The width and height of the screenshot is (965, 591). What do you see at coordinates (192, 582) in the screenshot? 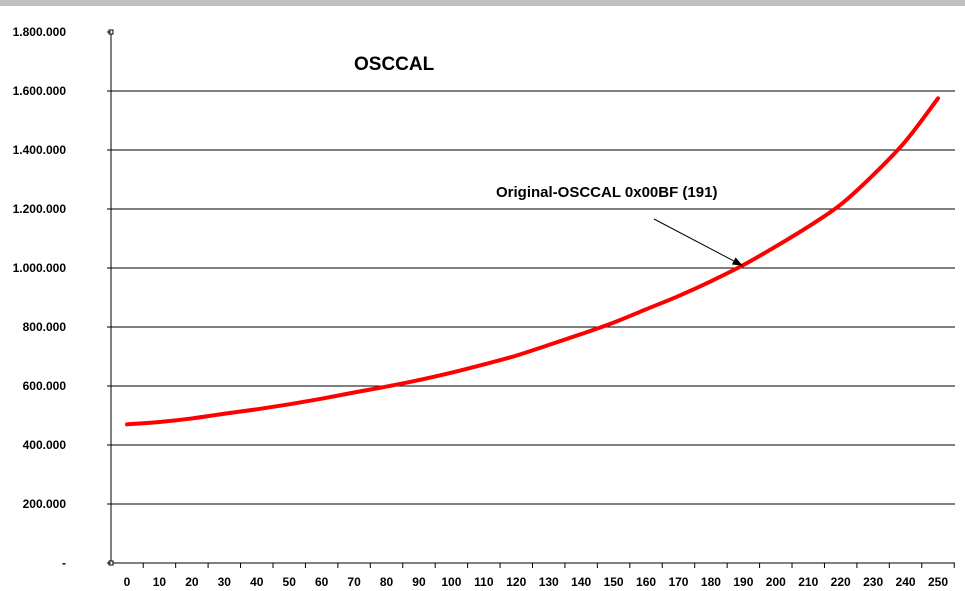
I see `x-tick-label: 20` at bounding box center [192, 582].